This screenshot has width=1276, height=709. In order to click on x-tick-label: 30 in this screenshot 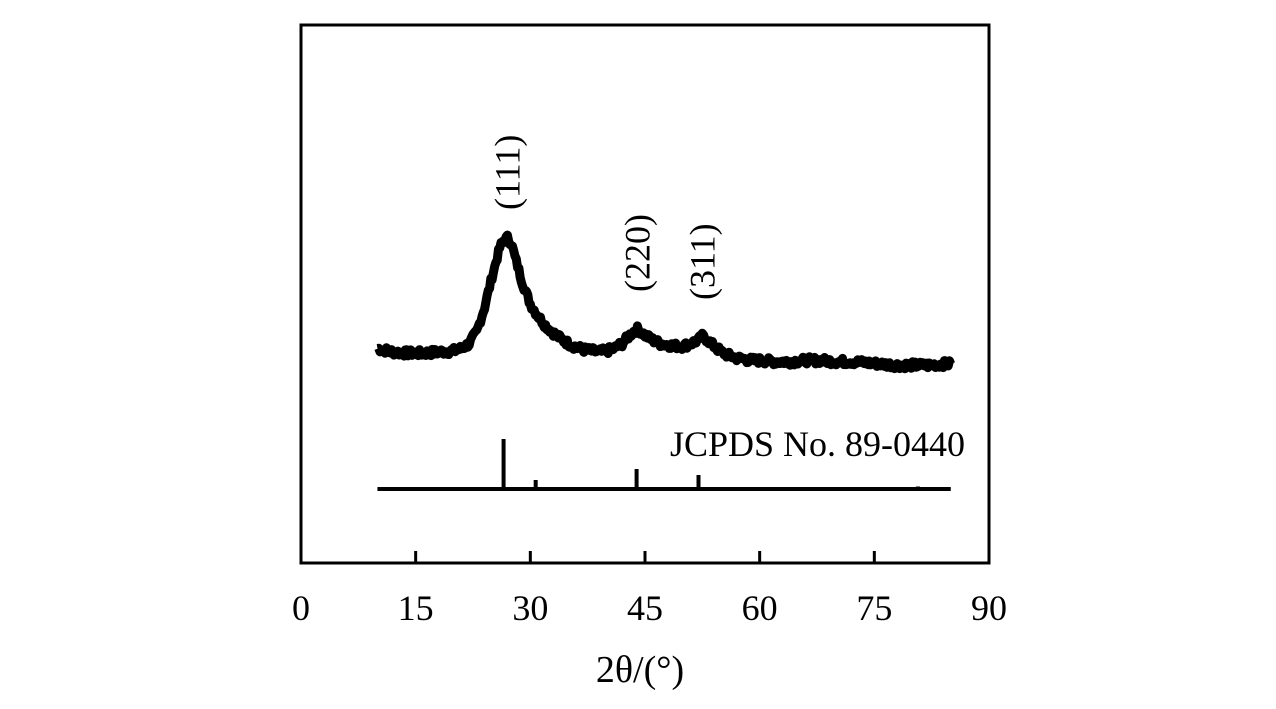, I will do `click(530, 608)`.